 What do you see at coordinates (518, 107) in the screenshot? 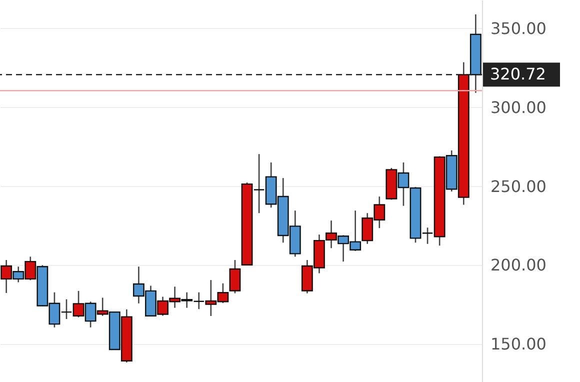
I see `y-tick-label: 300.00` at bounding box center [518, 107].